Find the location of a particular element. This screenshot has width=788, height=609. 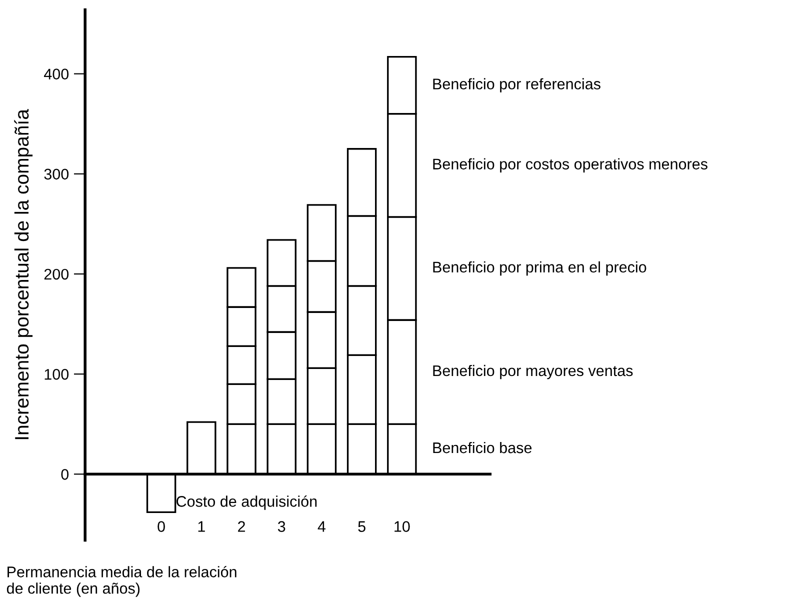

series-label: Beneficio por referencias is located at coordinates (516, 85).